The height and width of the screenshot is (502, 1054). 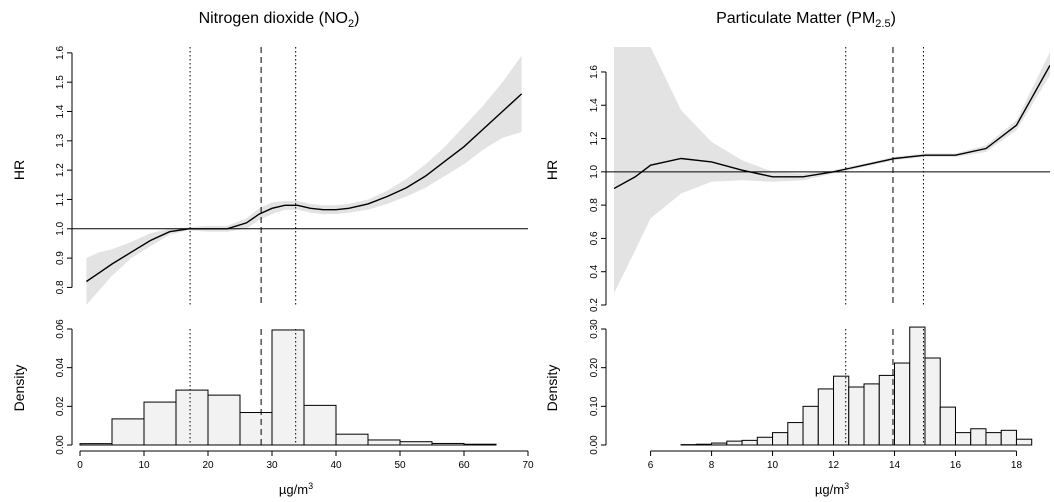 I want to click on right-bottom-x-tick-label: 12, so click(x=834, y=465).